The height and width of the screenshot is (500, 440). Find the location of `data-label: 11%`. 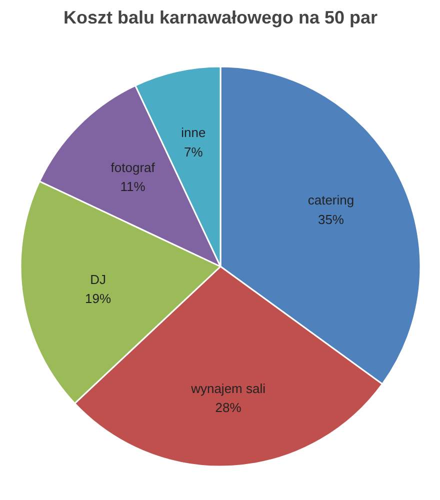

data-label: 11% is located at coordinates (133, 186).